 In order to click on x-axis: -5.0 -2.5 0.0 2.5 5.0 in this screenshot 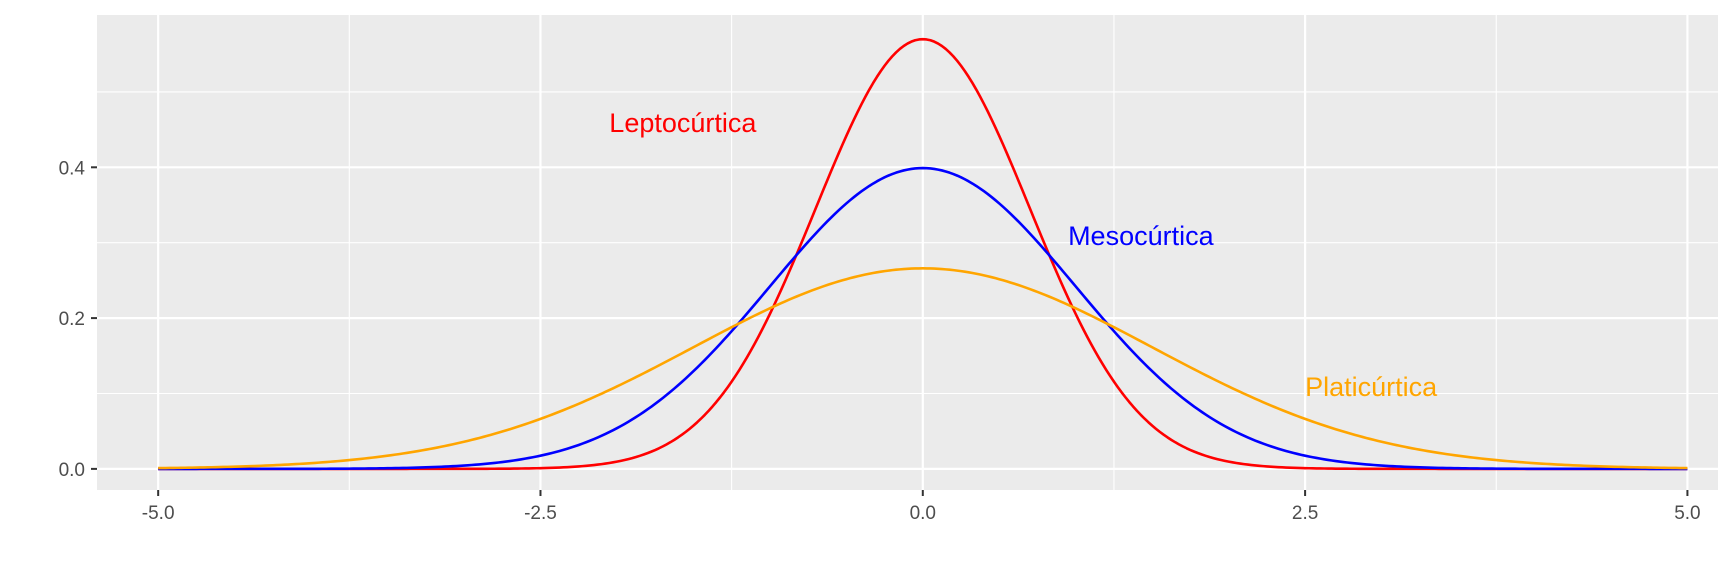, I will do `click(921, 507)`.